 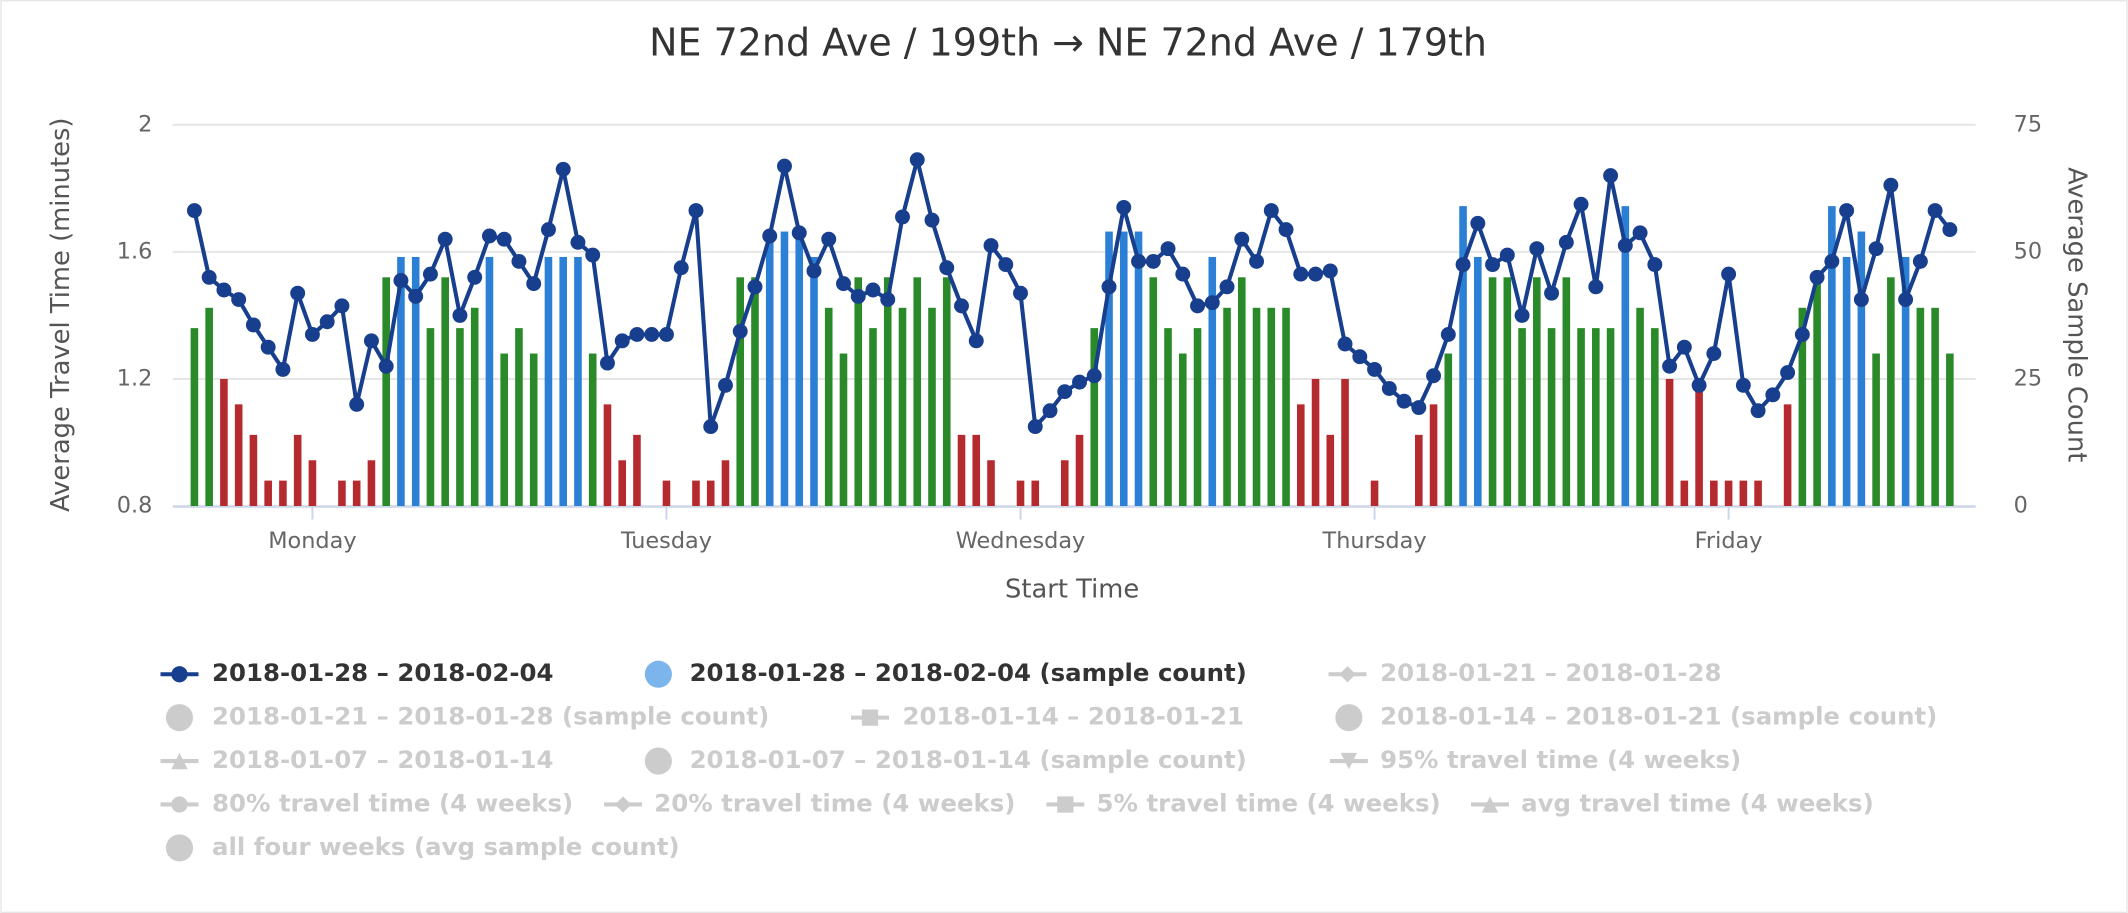 I want to click on legend-item: all four weeks (avg sample count), so click(x=422, y=847).